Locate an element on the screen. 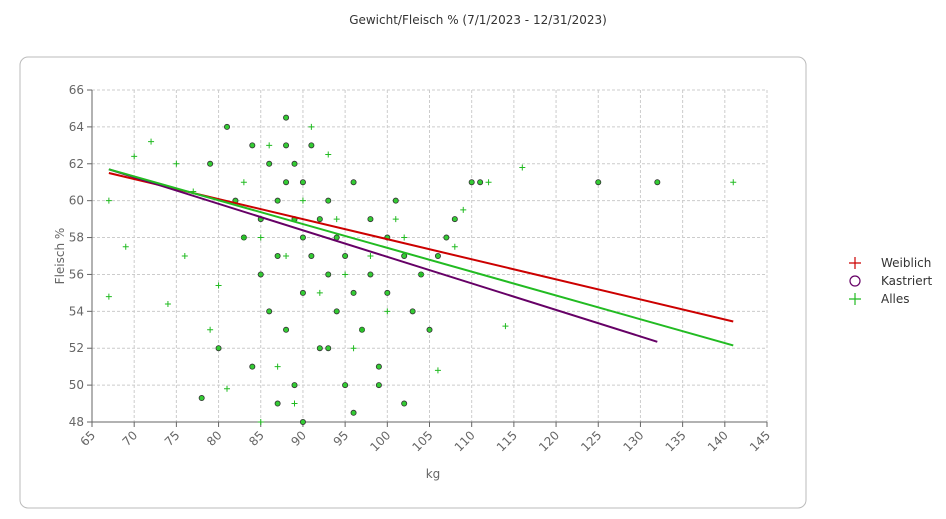  y-tick-label: 50 is located at coordinates (76, 385).